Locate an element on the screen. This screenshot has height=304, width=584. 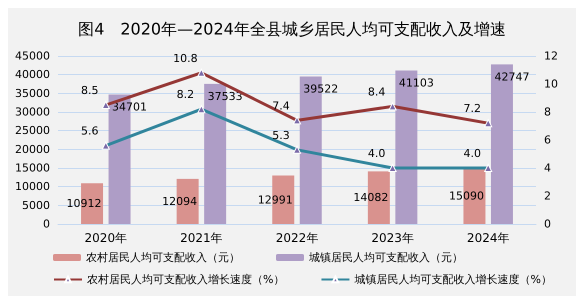
y-tick-label: 5000 is located at coordinates (36, 205).